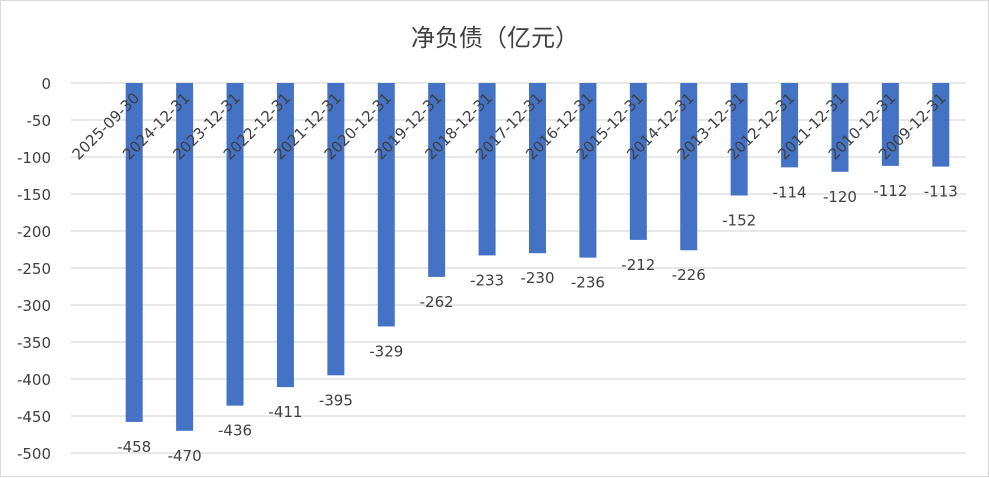 This screenshot has width=989, height=478. I want to click on data-label: -114, so click(790, 192).